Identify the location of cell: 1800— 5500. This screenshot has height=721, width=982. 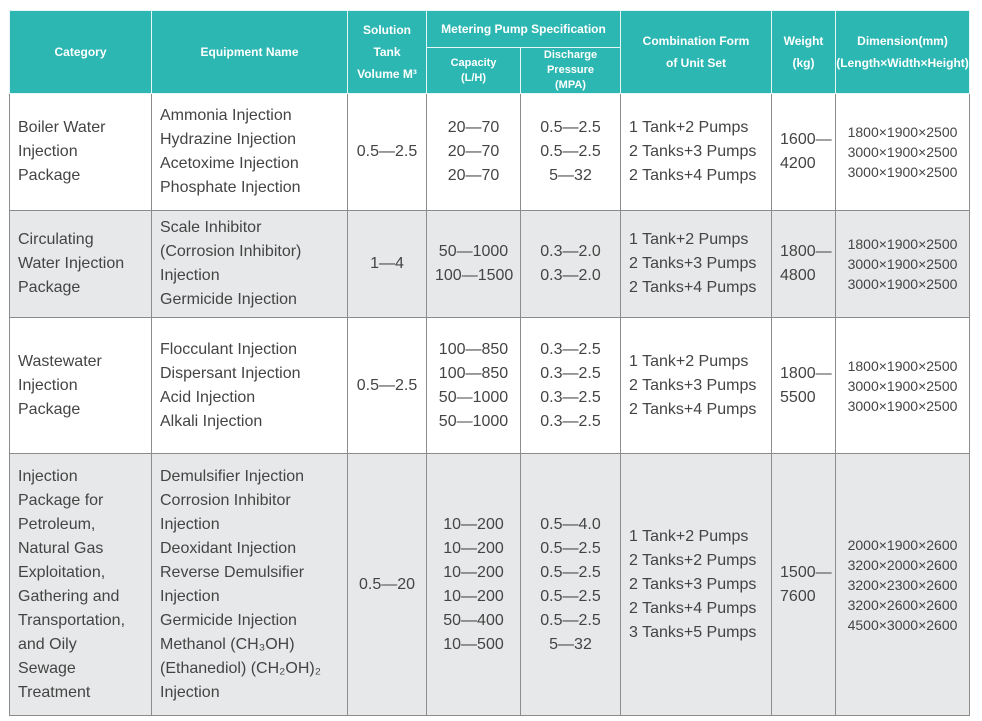
(804, 385).